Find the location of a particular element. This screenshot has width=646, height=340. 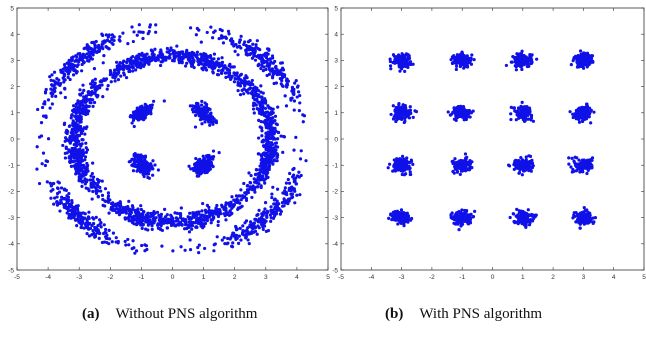

y-tick-label: 4 is located at coordinates (12, 35).